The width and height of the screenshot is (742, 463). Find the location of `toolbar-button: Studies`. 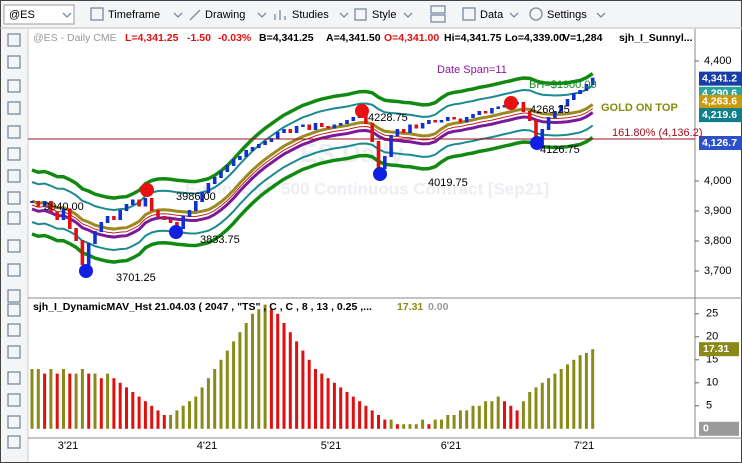

toolbar-button: Studies is located at coordinates (310, 15).